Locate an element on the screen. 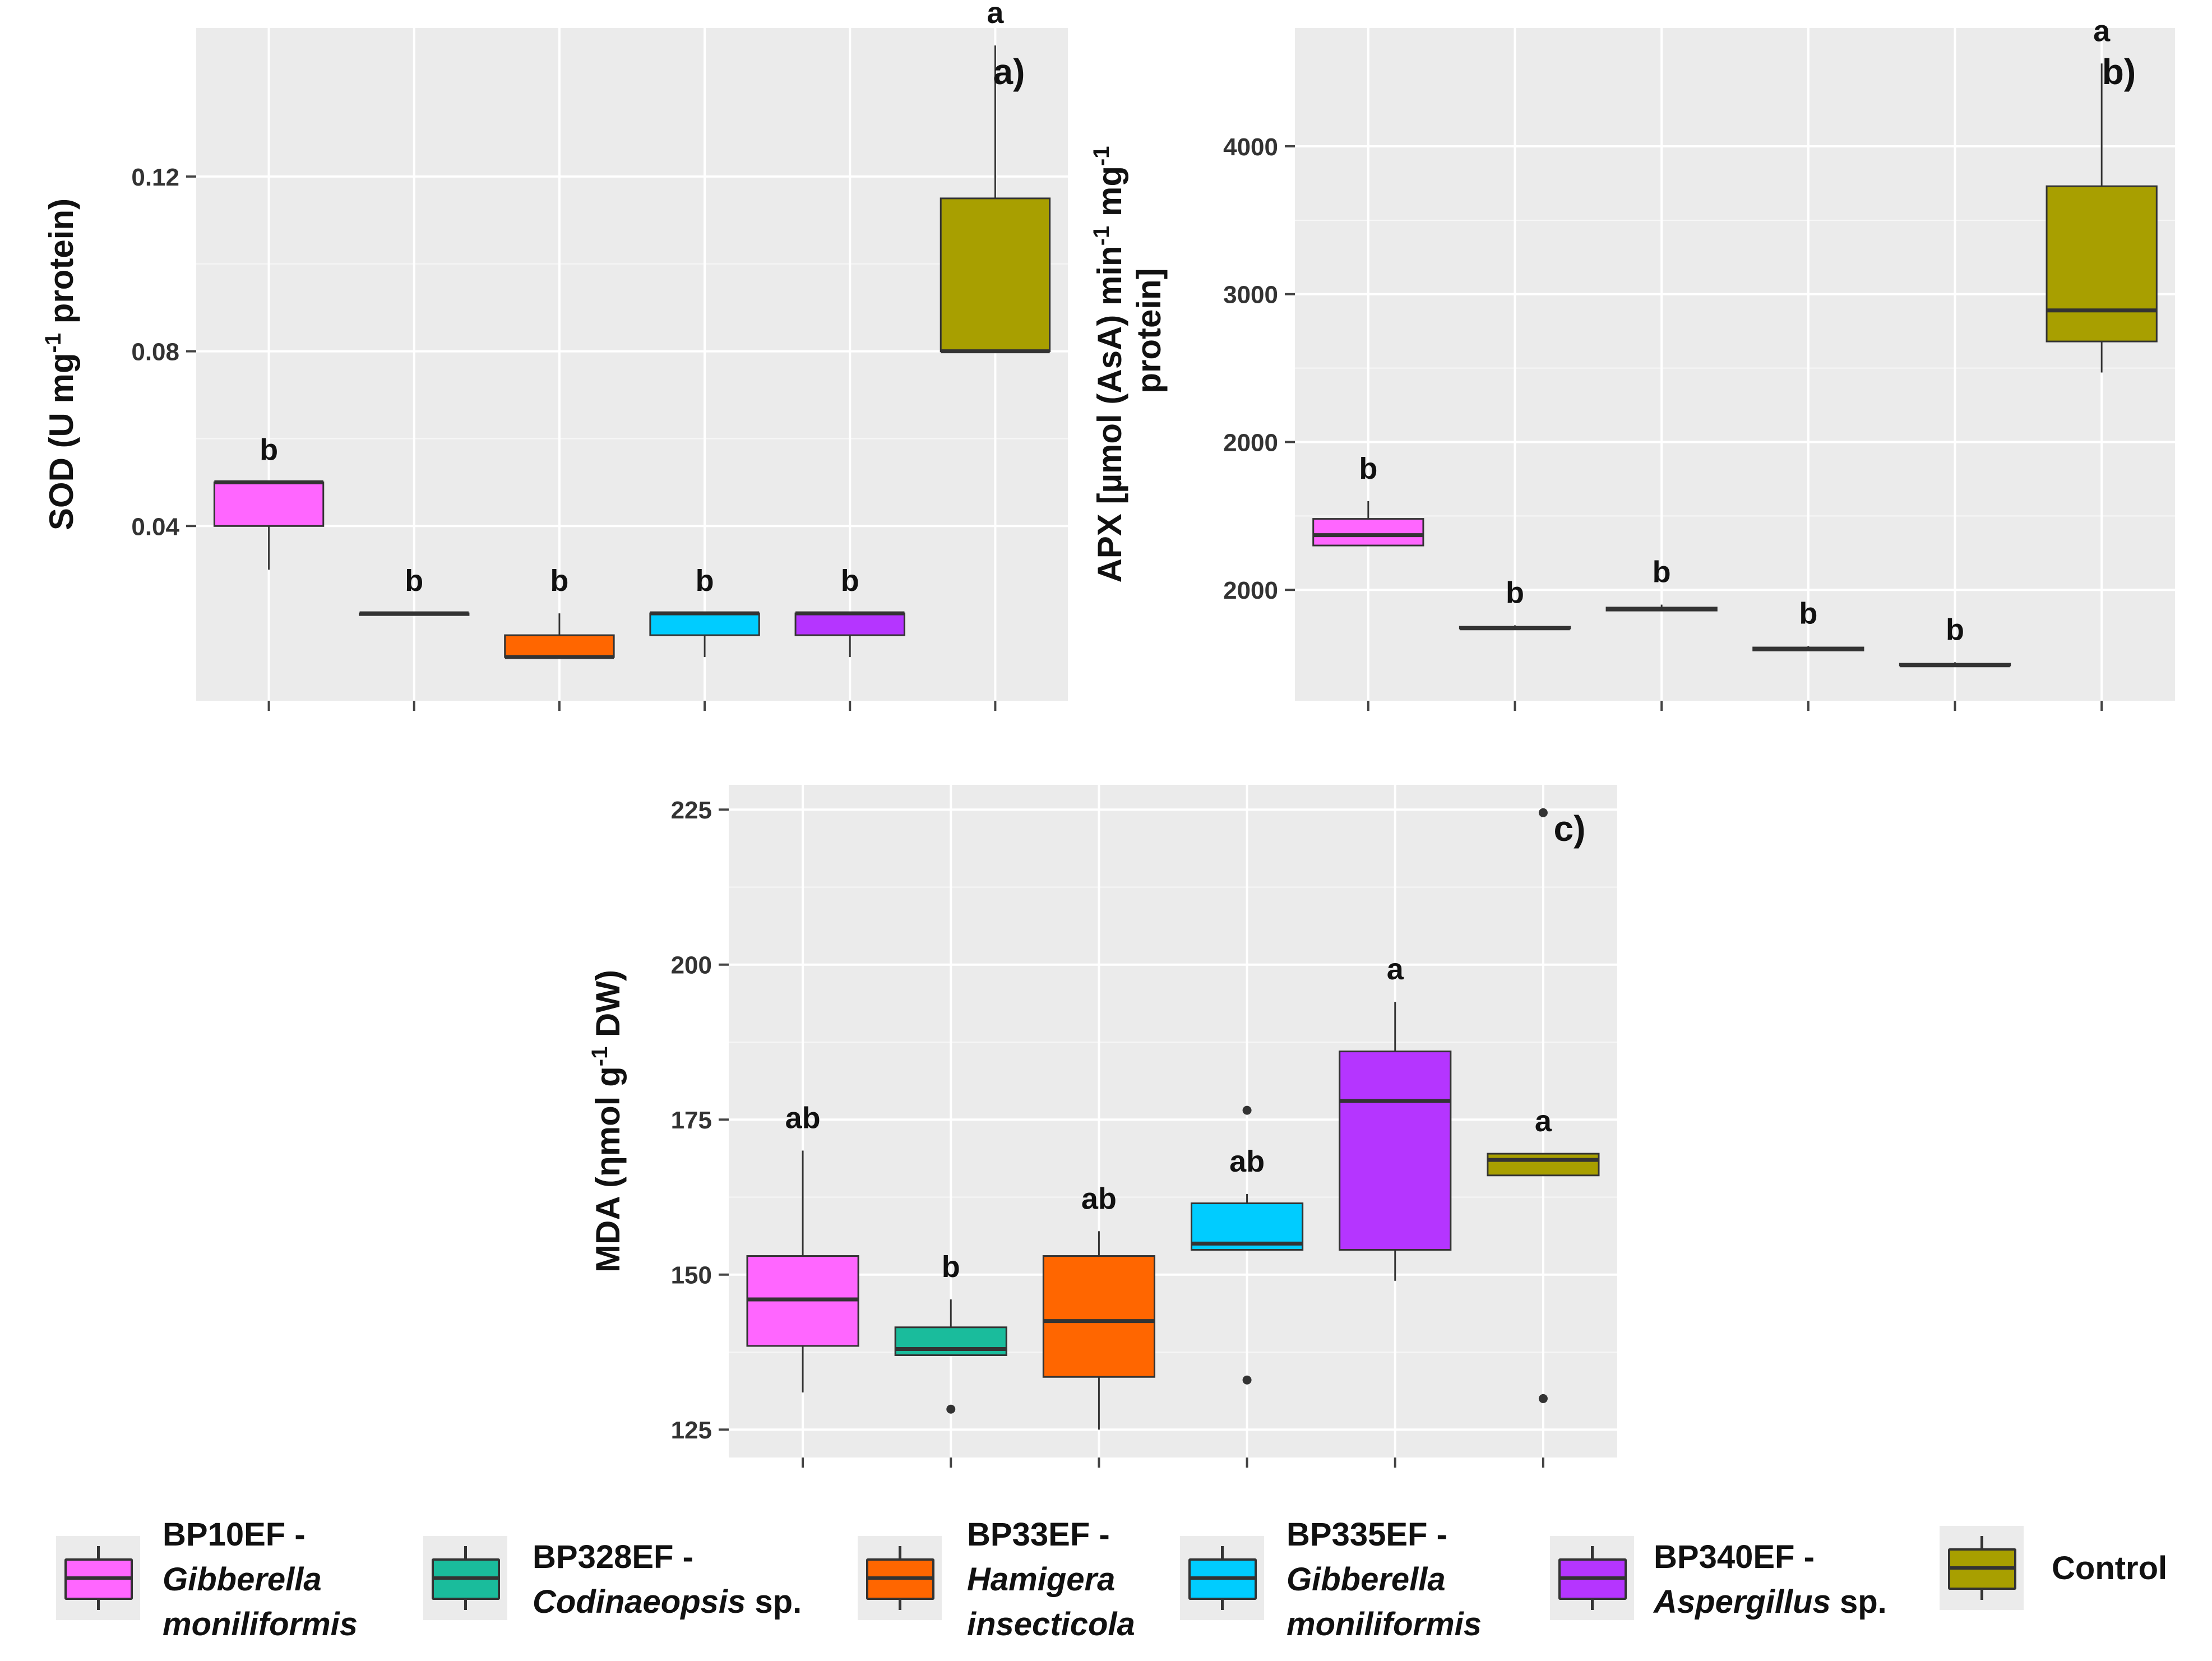 Image resolution: width=2212 pixels, height=1661 pixels. y-tick-label: 0.08 is located at coordinates (155, 352).